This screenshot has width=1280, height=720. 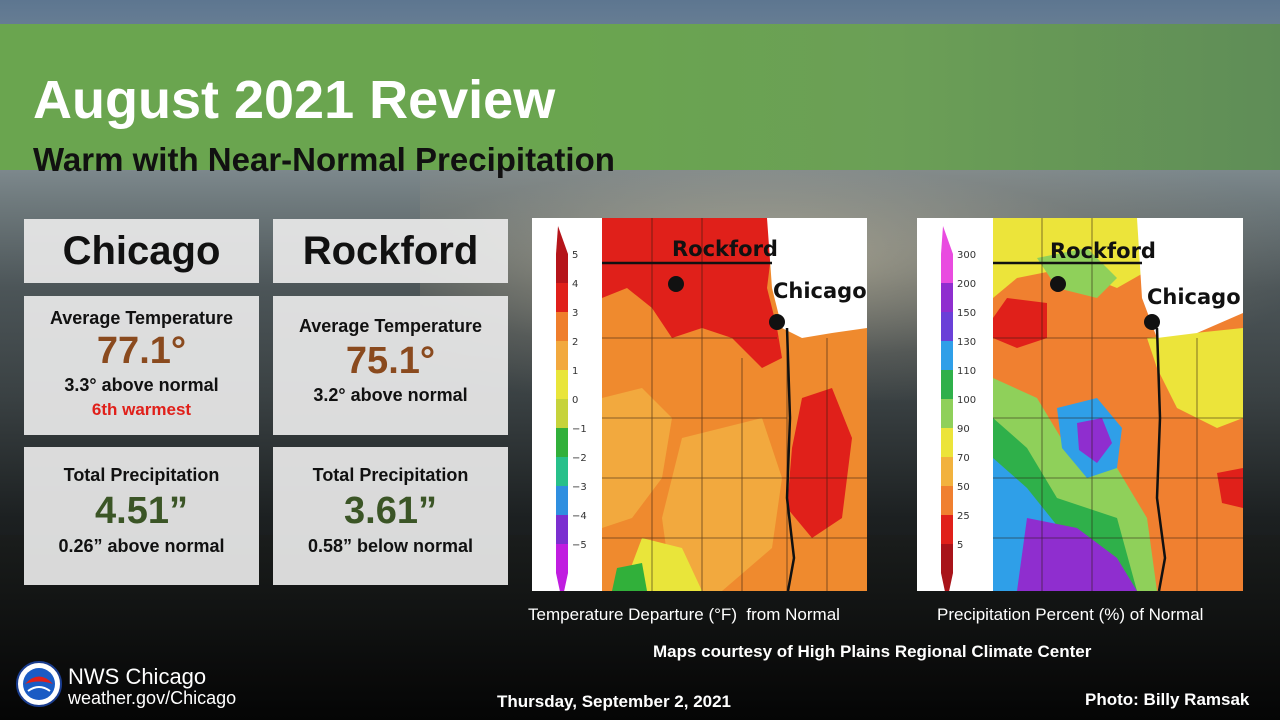 What do you see at coordinates (562, 582) in the screenshot?
I see `temperature-legend-bottom-arrow` at bounding box center [562, 582].